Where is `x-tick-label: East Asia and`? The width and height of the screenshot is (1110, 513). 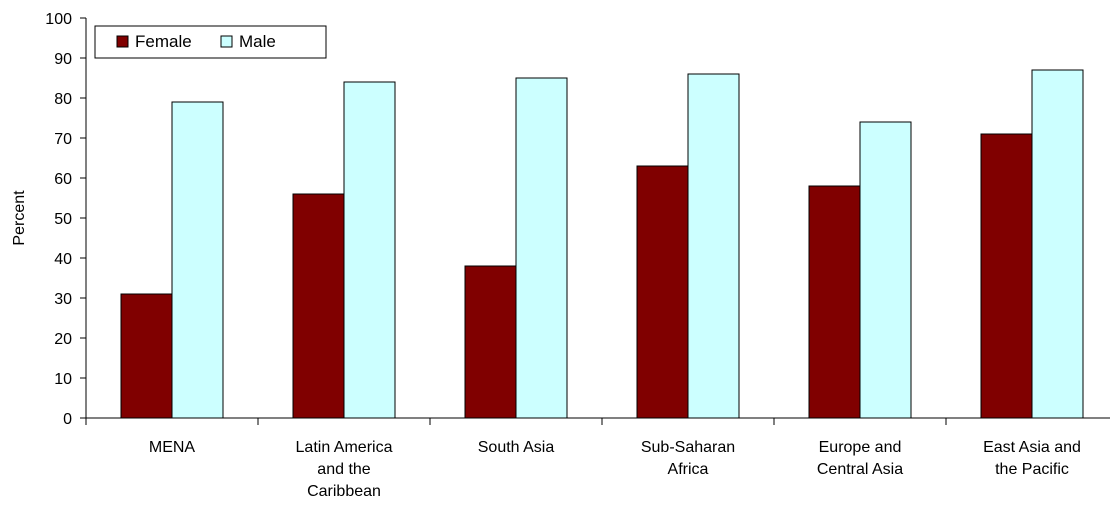 x-tick-label: East Asia and is located at coordinates (1032, 447).